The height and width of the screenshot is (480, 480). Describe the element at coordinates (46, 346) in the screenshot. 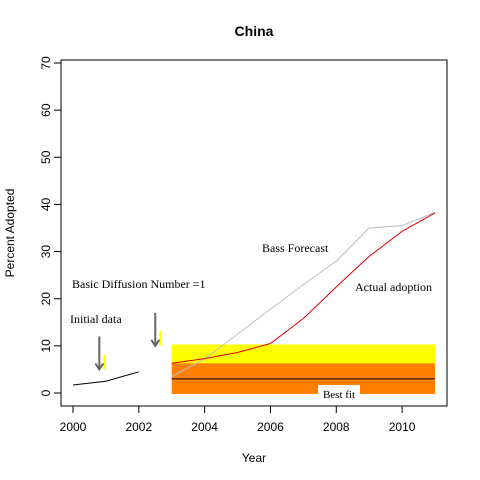

I see `y-tick-label: 10` at that location.